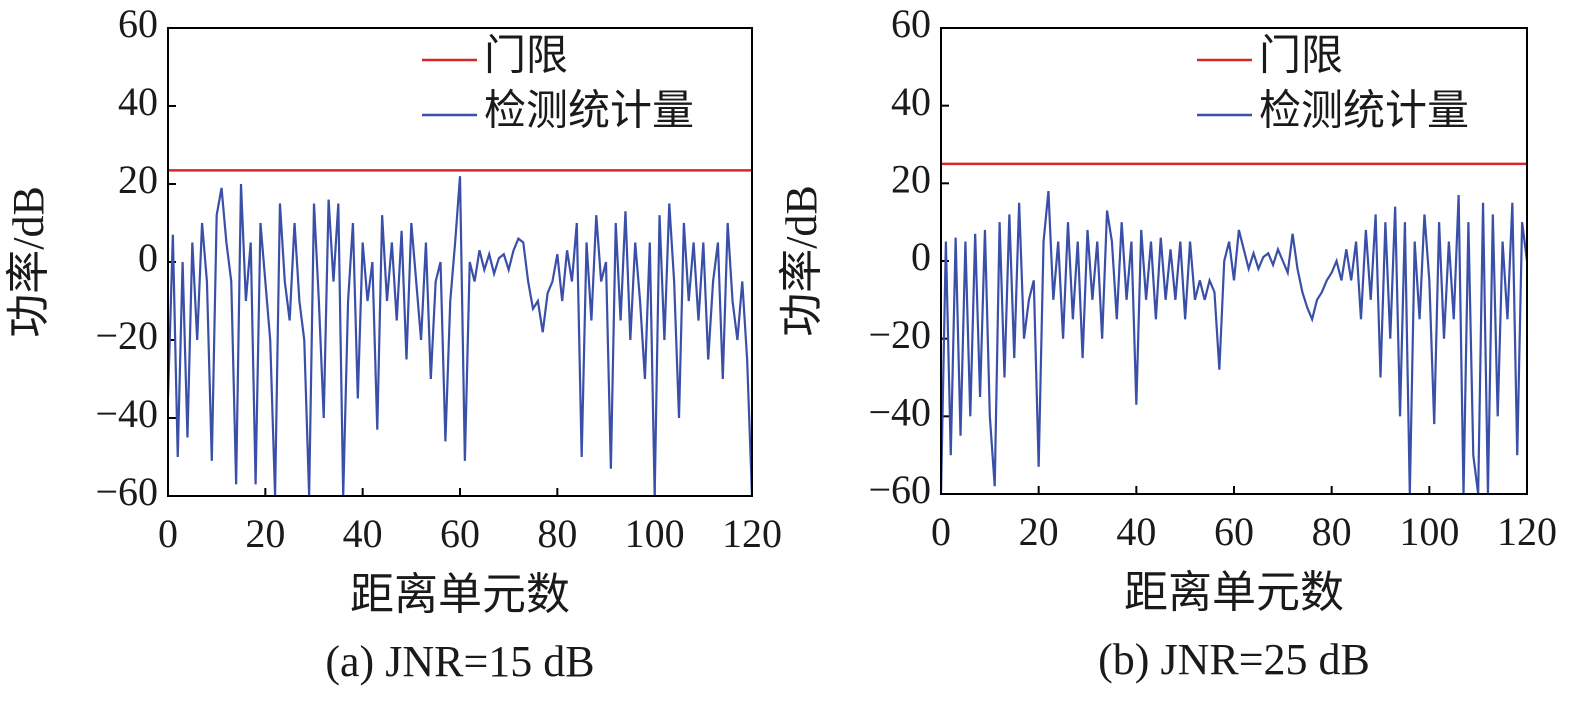  I want to click on caption: (a) JNR=15 dB, so click(459, 661).